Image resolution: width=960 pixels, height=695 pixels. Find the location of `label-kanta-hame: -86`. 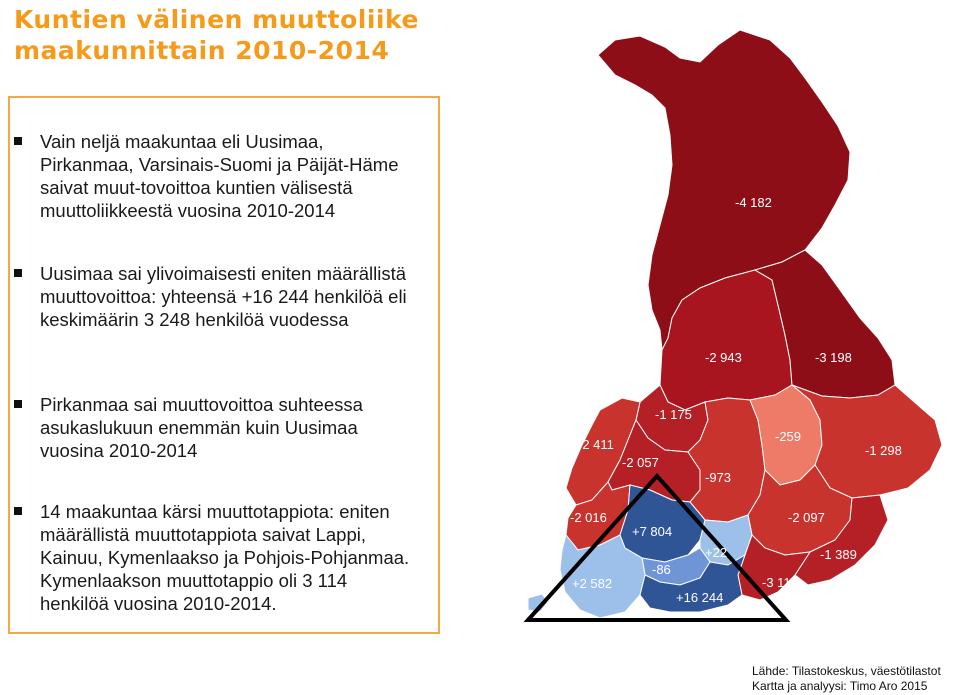

label-kanta-hame: -86 is located at coordinates (661, 569).